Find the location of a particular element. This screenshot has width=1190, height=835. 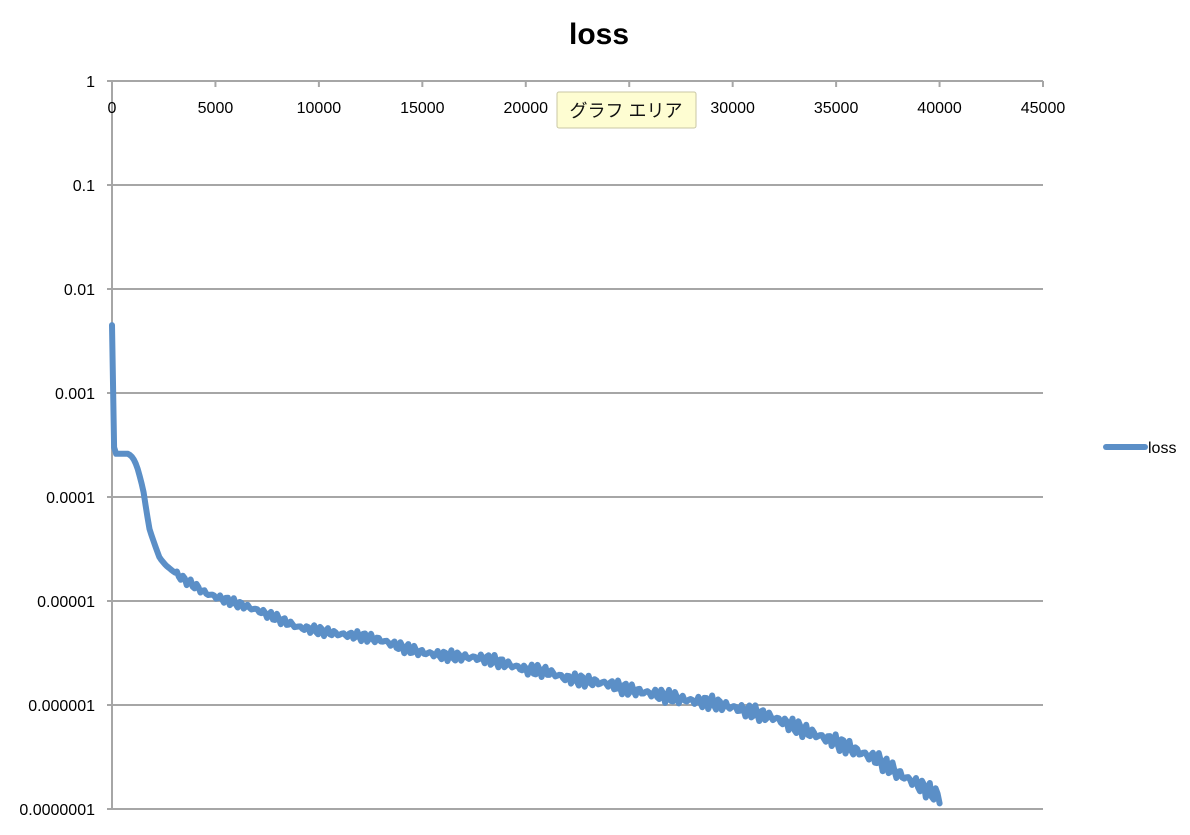

chart-title: loss is located at coordinates (599, 34).